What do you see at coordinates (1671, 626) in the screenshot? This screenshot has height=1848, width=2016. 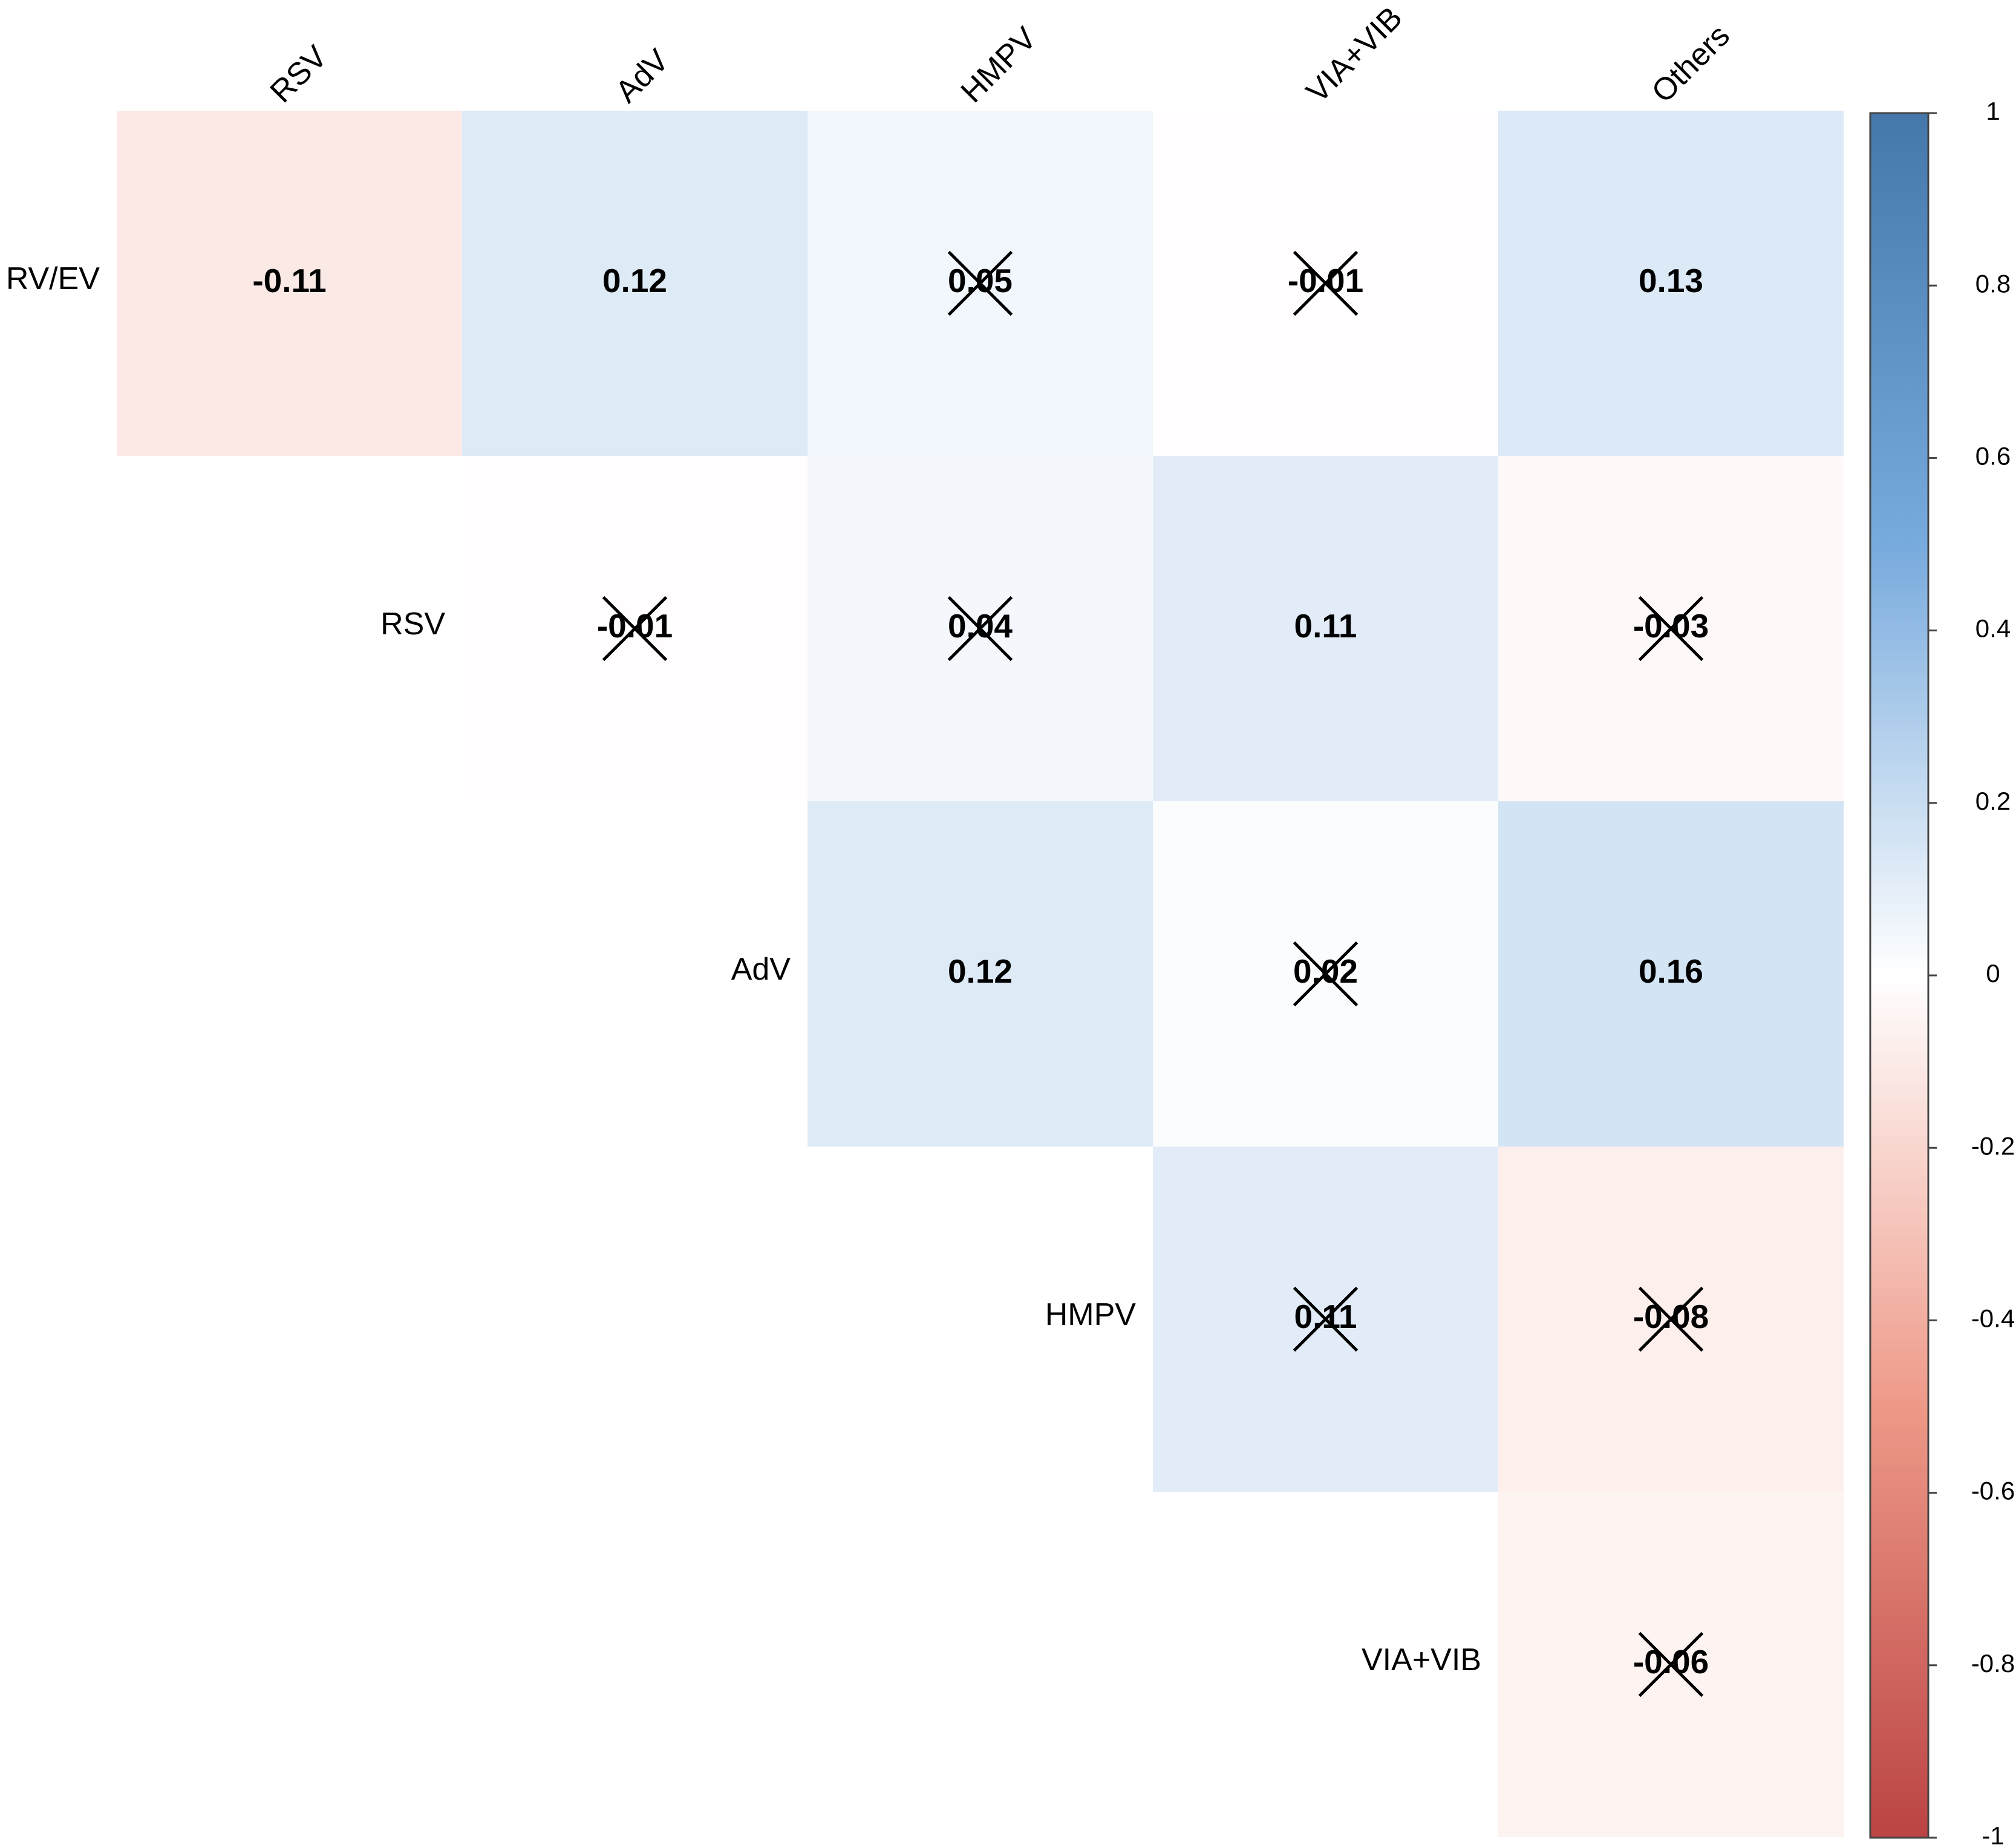 I see `cell-value: -0.03` at bounding box center [1671, 626].